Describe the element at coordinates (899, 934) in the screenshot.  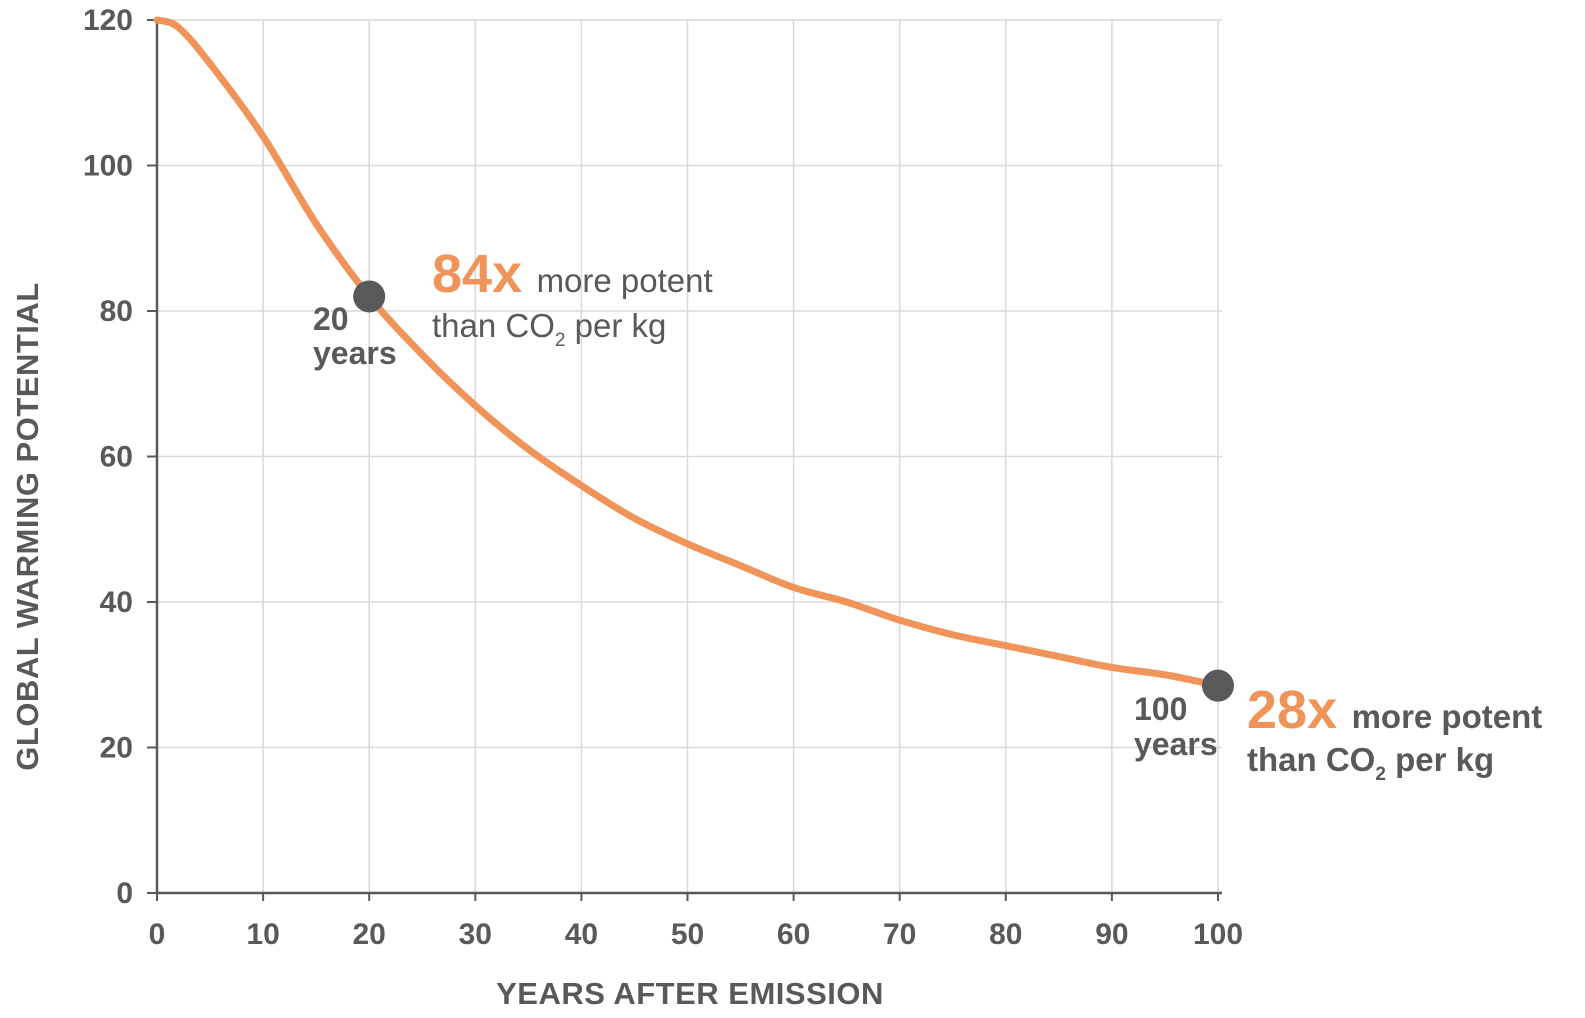
I see `x-tick-label-70: 70` at that location.